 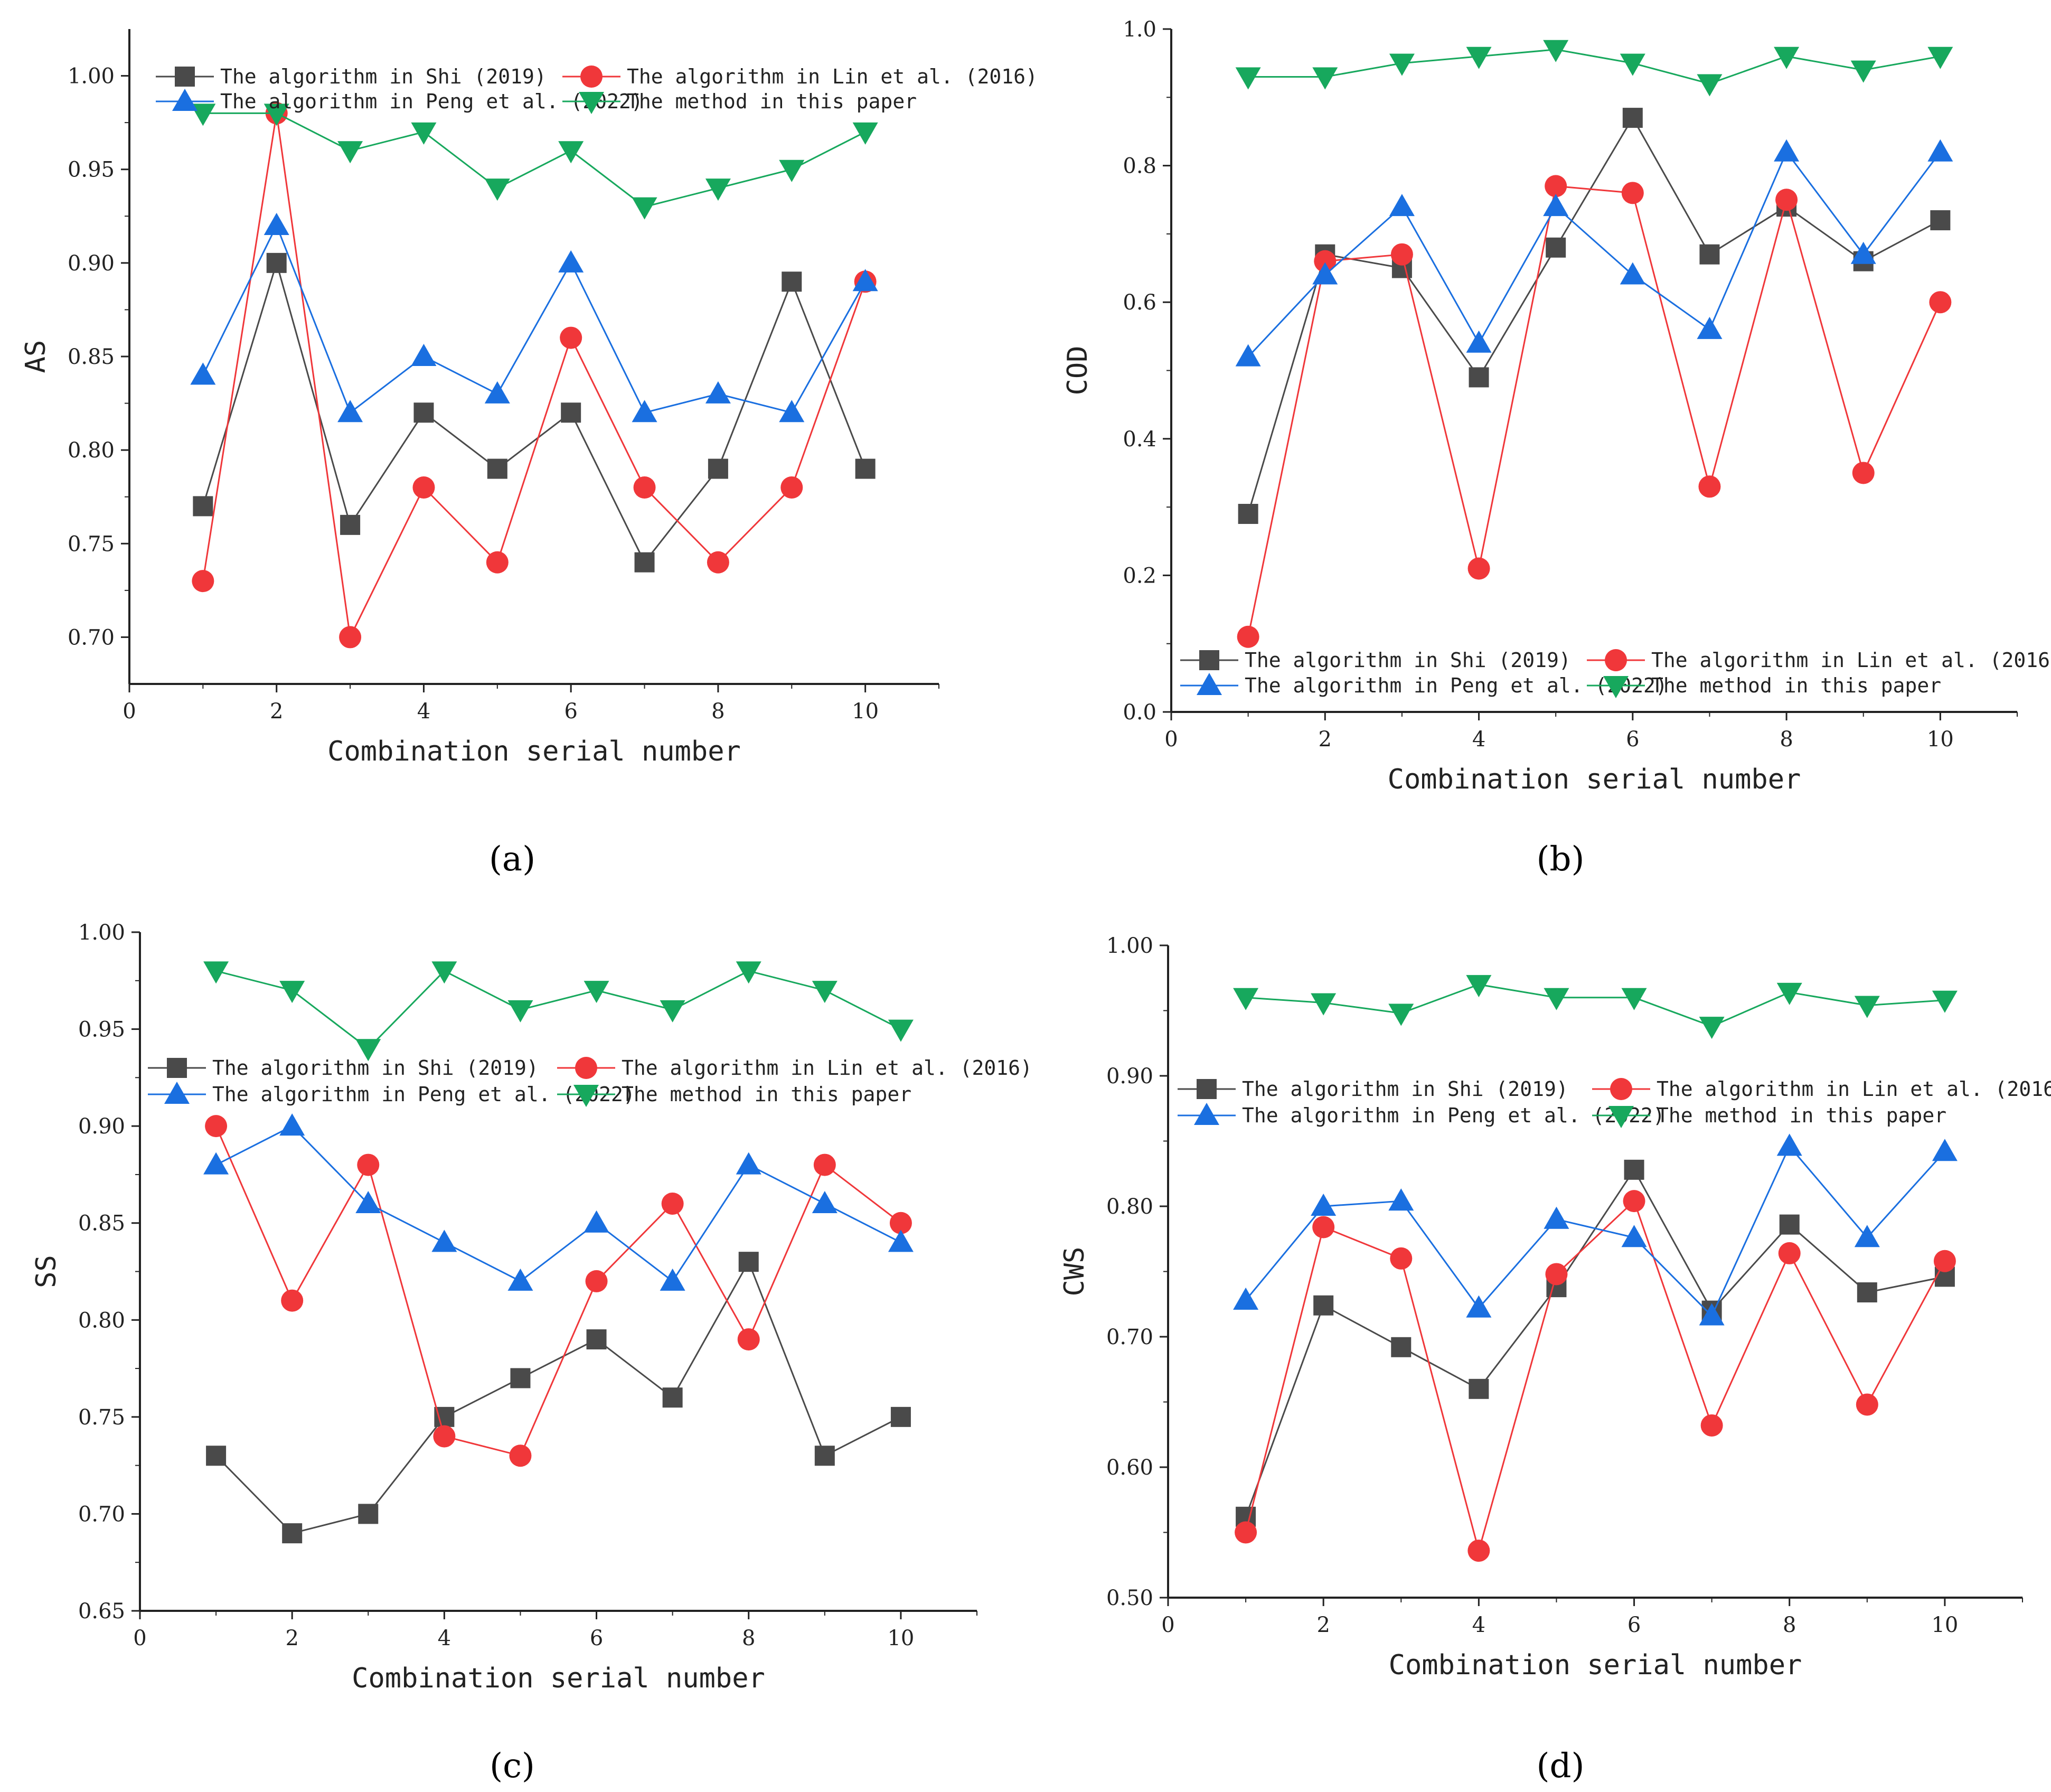 I want to click on panel-c-legend-swatch-marker, so click(x=586, y=1096).